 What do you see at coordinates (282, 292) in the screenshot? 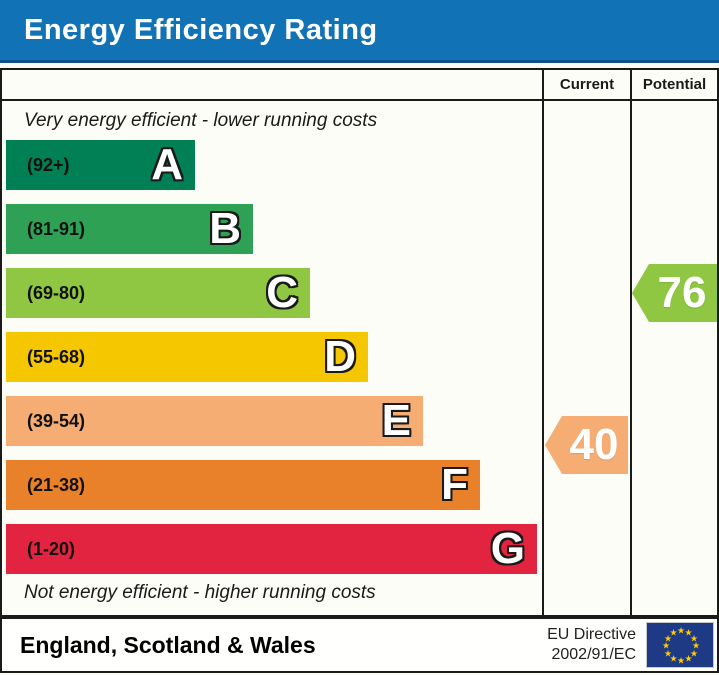
I see `band-letter: C` at bounding box center [282, 292].